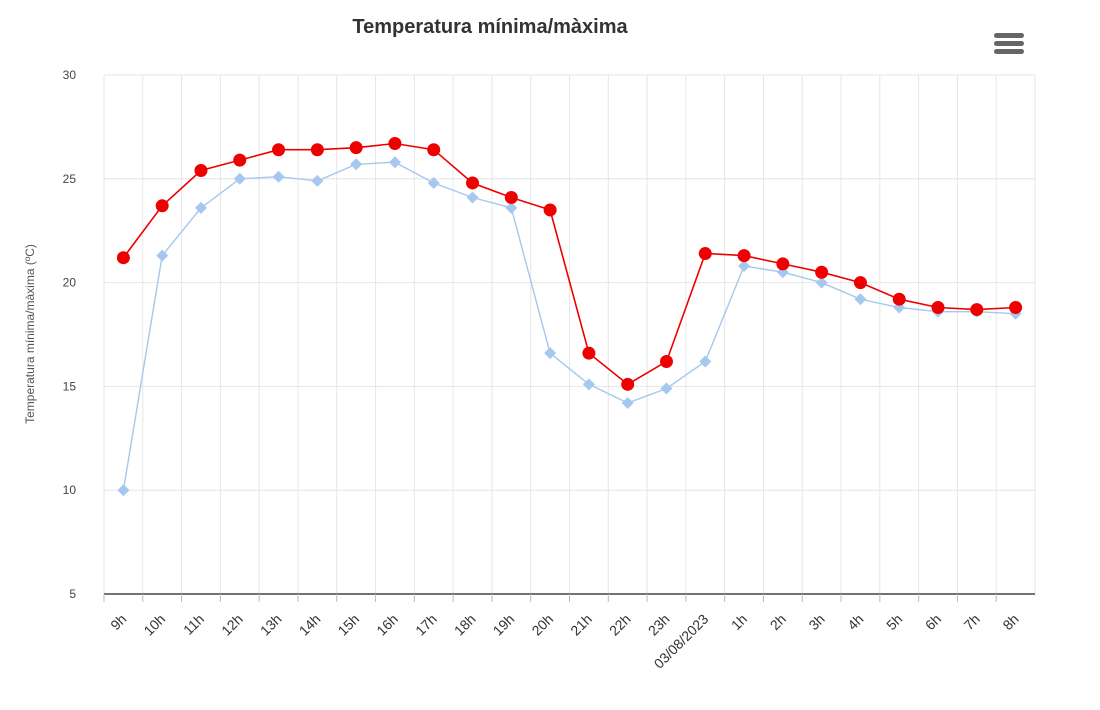  Describe the element at coordinates (739, 622) in the screenshot. I see `x-tick-label: 1h` at that location.